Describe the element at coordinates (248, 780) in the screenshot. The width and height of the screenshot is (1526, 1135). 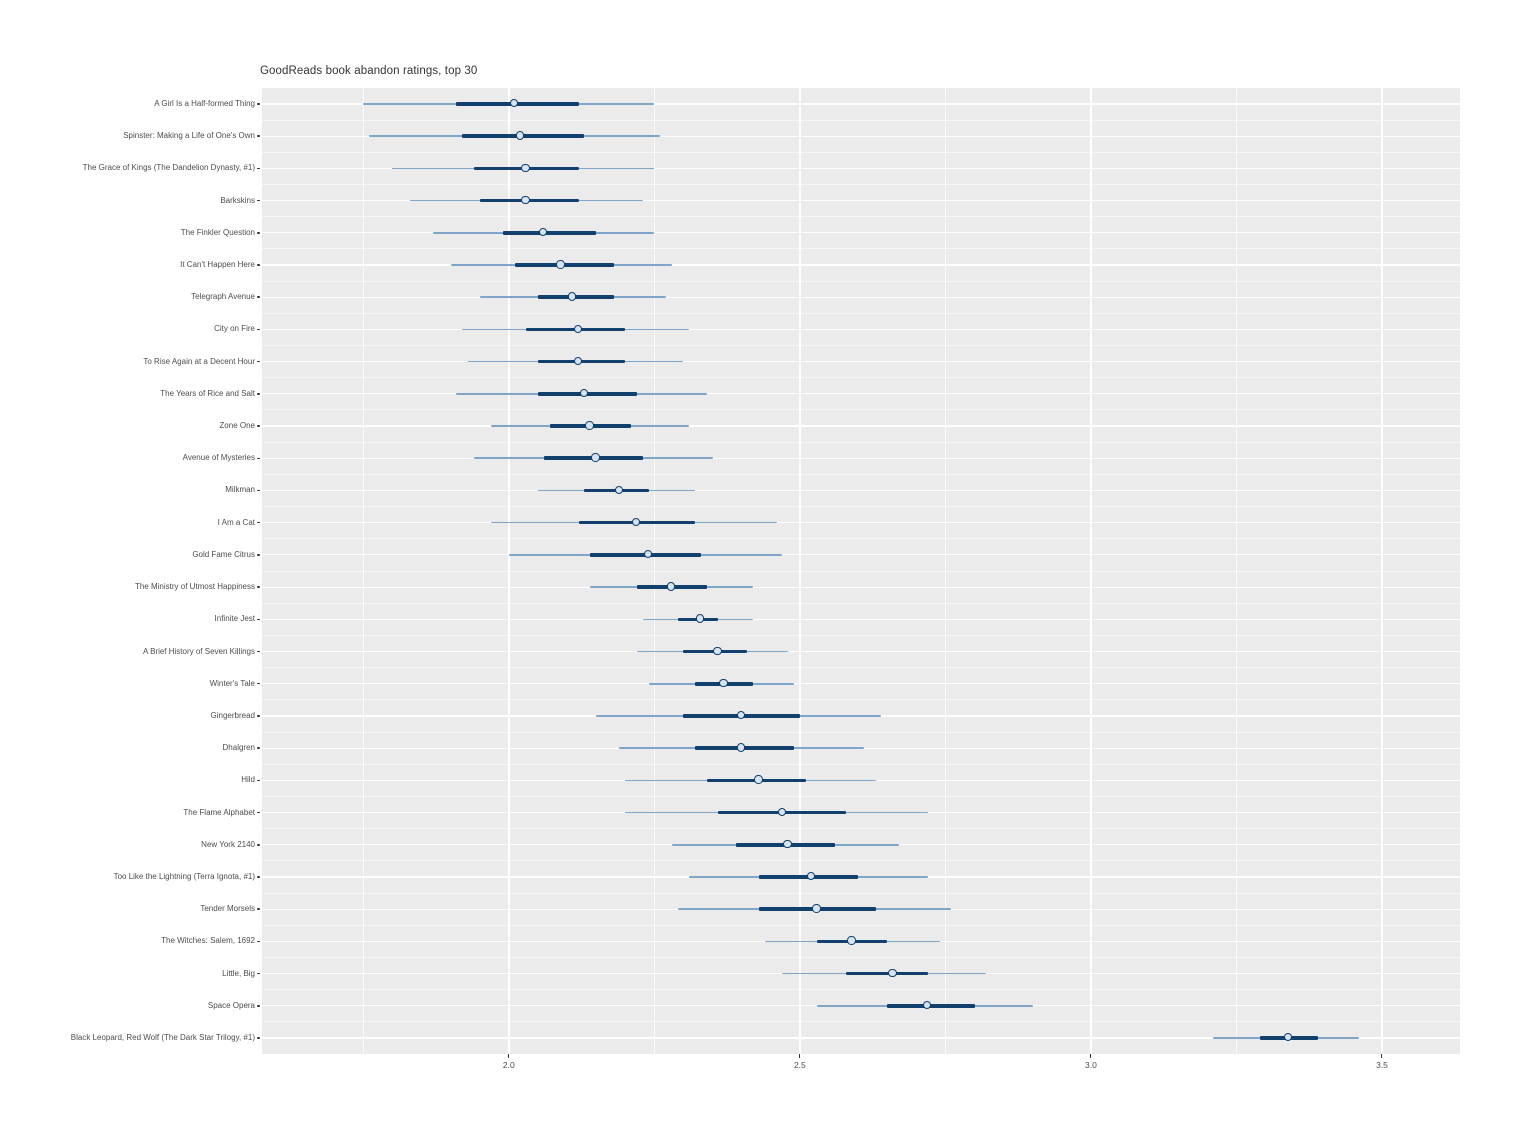
I see `y-axis-label: Hild` at that location.